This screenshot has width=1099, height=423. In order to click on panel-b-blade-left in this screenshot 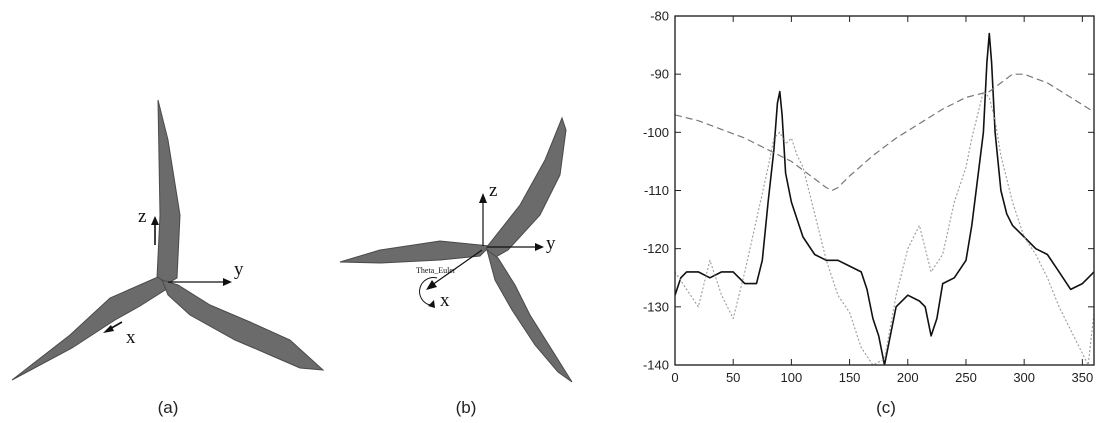, I will do `click(415, 252)`.